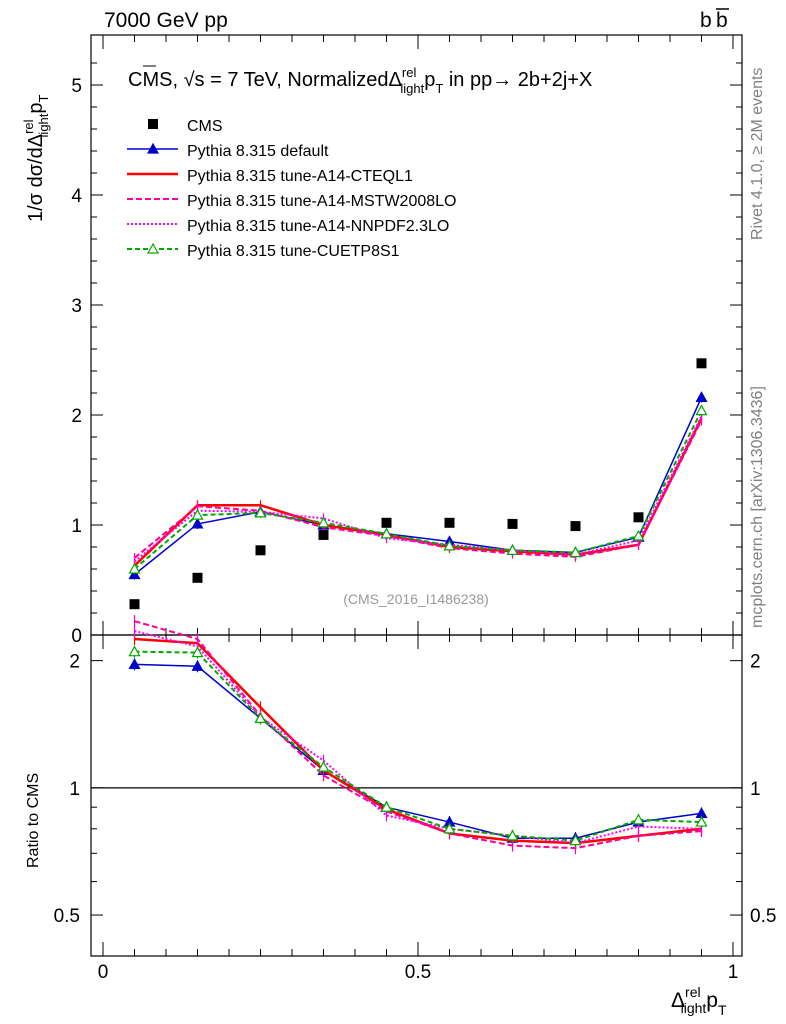 This screenshot has height=1024, width=786. I want to click on x-title-delta: Δ, so click(678, 1000).